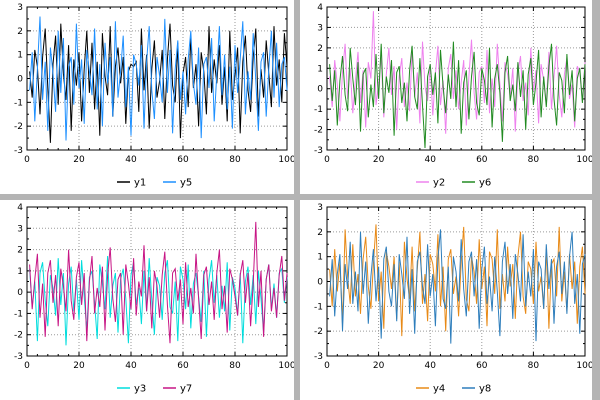  Describe the element at coordinates (457, 95) in the screenshot. I see `series-y6` at that location.